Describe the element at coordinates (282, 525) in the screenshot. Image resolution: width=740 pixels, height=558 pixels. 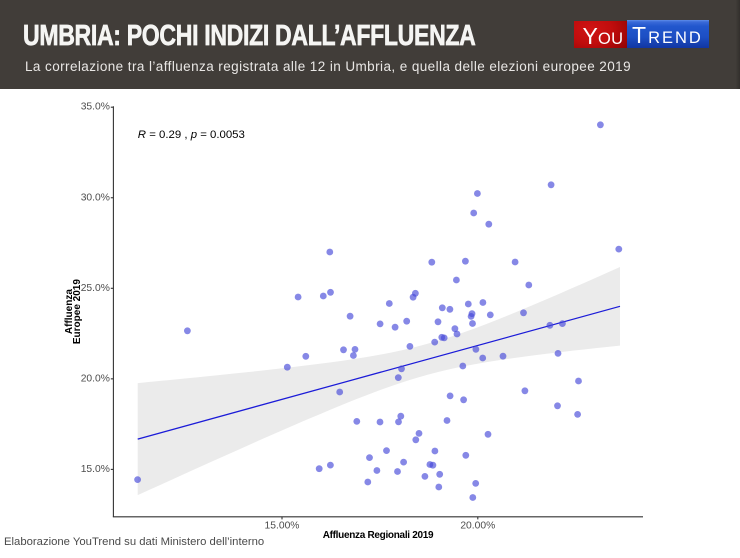
I see `svg-text: 15.00%` at that location.